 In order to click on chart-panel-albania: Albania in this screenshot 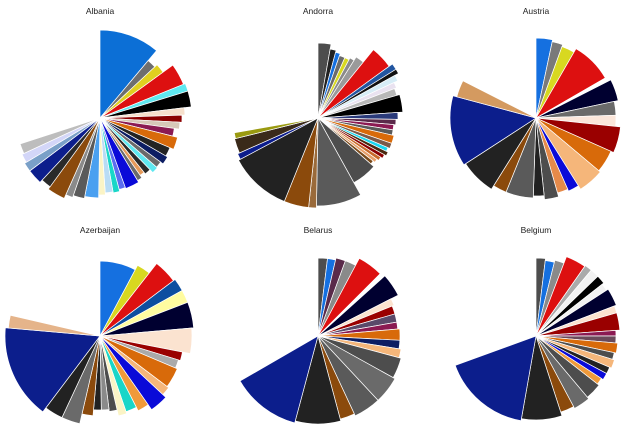, I will do `click(105, 102)`.